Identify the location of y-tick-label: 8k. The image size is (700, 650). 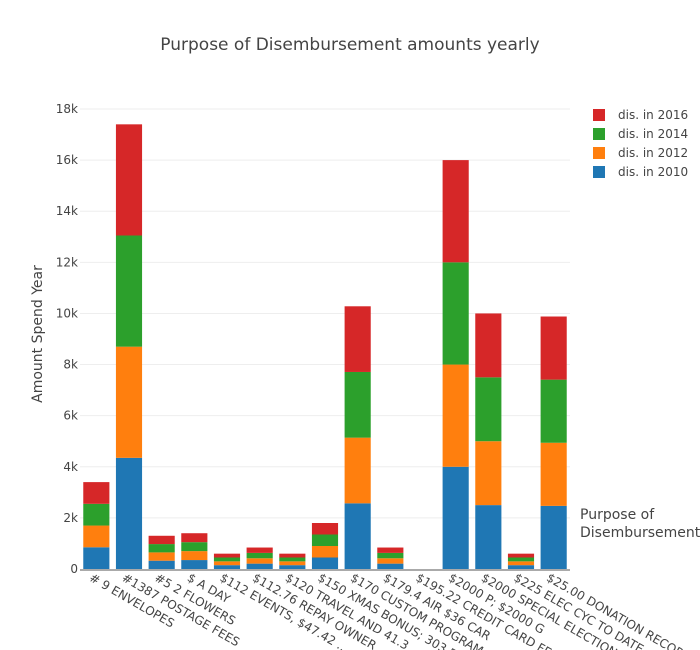
(70, 365).